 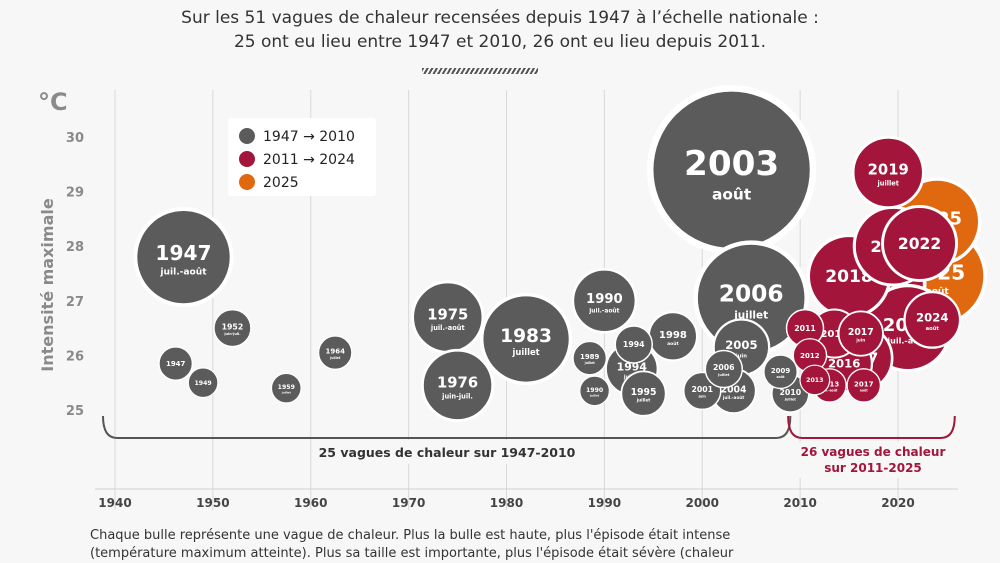 I want to click on bubble-year-label: 2013, so click(x=814, y=380).